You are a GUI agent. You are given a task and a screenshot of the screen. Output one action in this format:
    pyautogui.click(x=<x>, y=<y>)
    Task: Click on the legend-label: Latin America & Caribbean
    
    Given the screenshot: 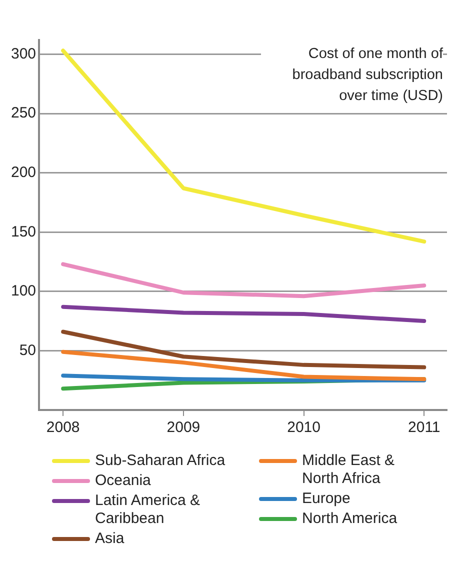 What is the action you would take?
    pyautogui.click(x=148, y=510)
    